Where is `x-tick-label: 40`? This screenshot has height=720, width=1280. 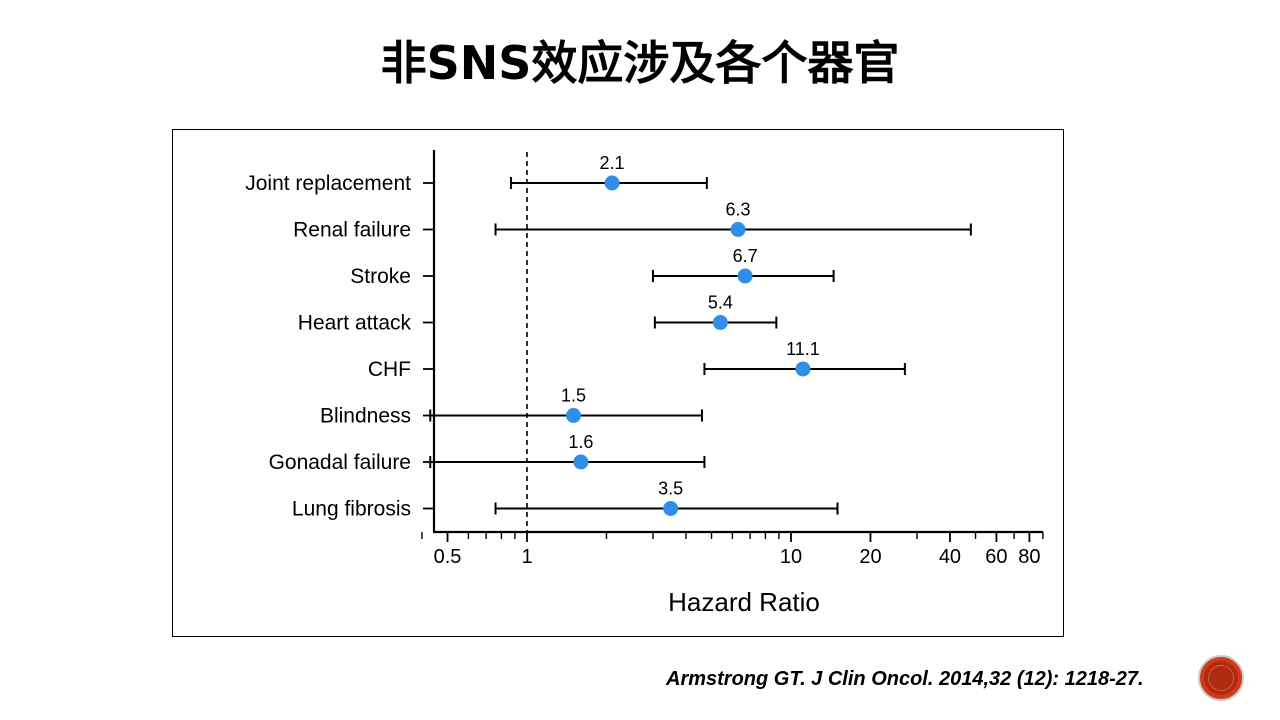
x-tick-label: 40 is located at coordinates (950, 557).